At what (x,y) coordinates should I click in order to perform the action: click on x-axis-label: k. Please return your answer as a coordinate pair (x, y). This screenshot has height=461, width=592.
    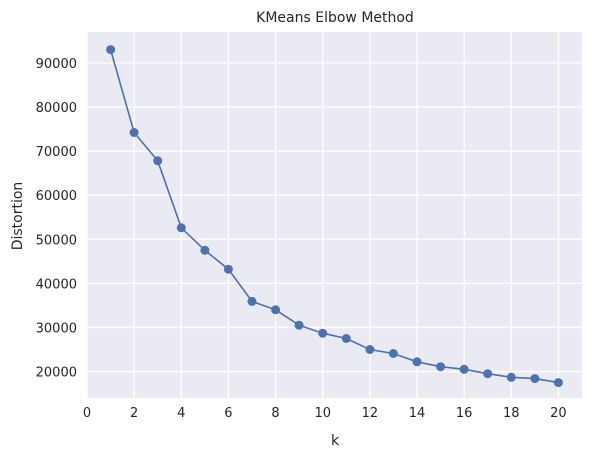
    Looking at the image, I should click on (335, 441).